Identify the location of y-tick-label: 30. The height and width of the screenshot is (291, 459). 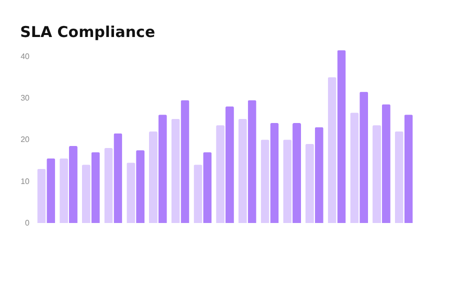
(25, 98).